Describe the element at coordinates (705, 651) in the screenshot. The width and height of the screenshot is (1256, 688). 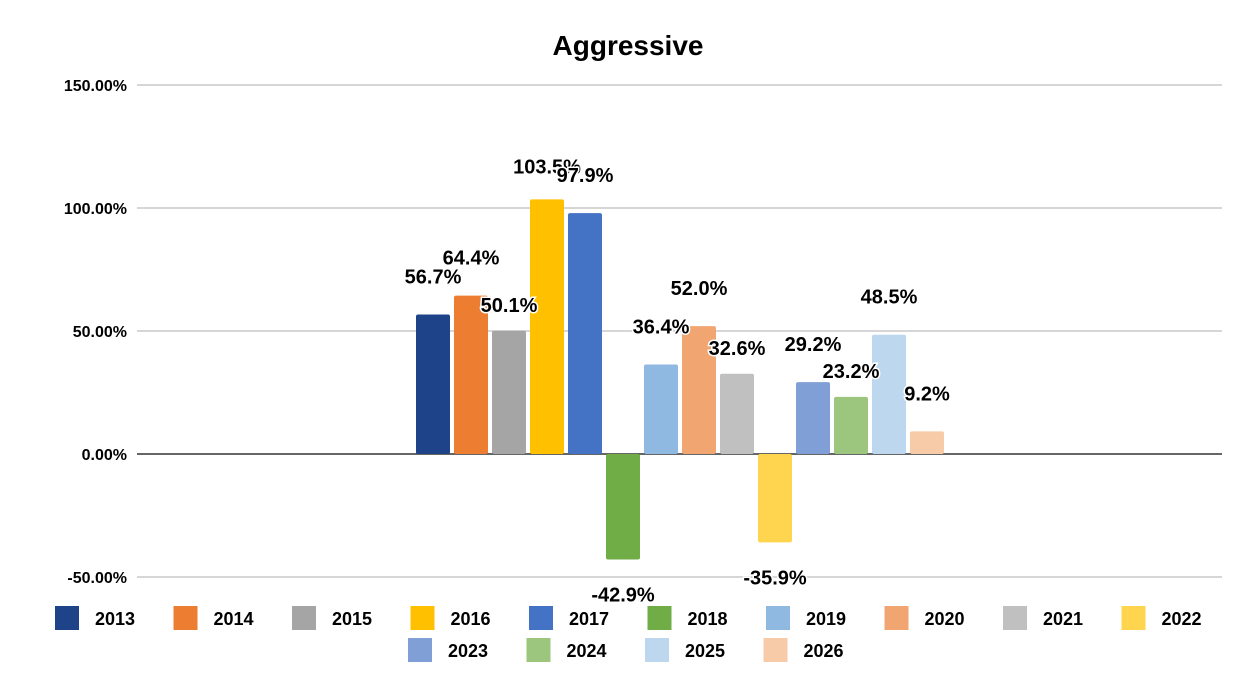
I see `legend-label: 2025` at that location.